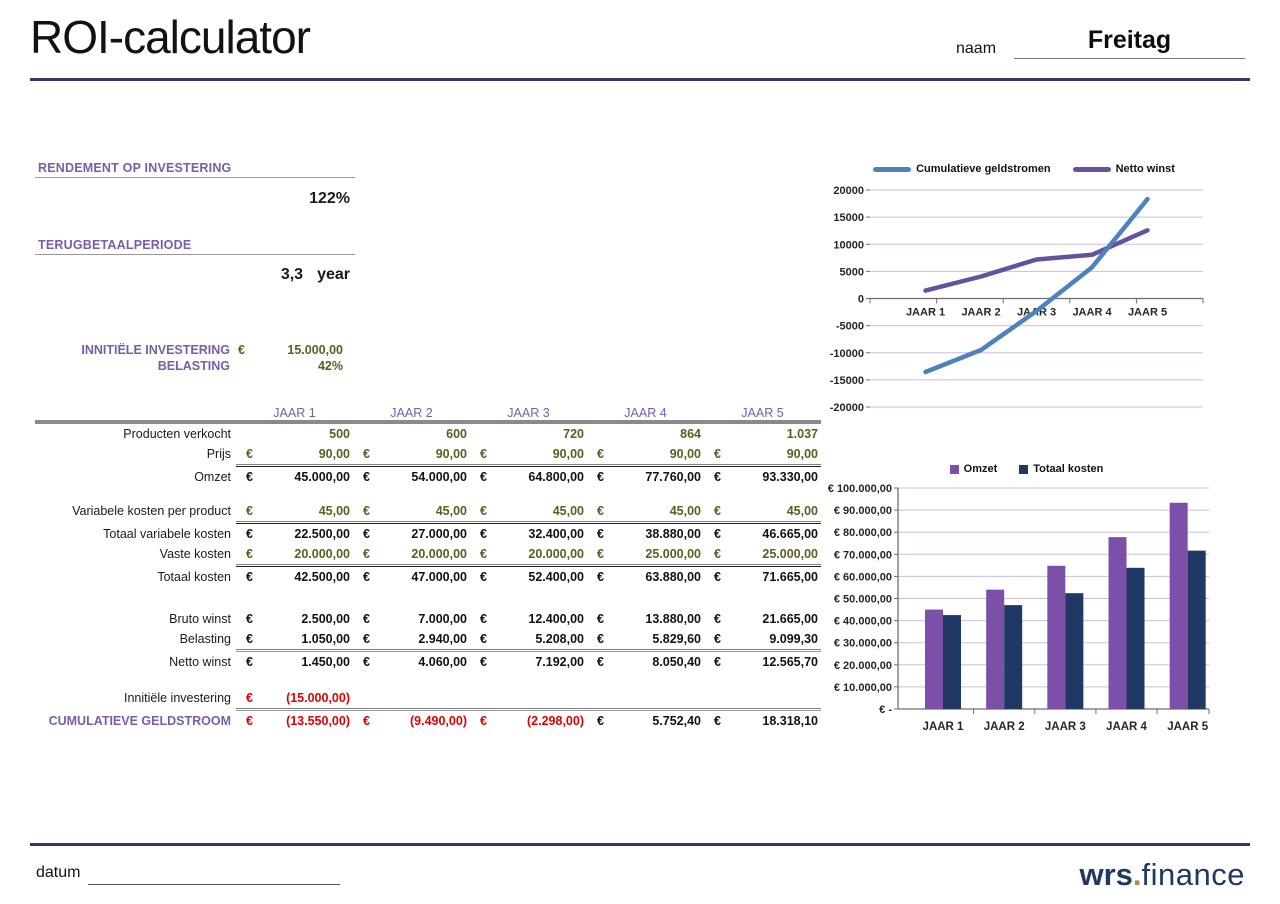 The height and width of the screenshot is (904, 1280). What do you see at coordinates (863, 511) in the screenshot?
I see `svg-text: € 90.000,00` at bounding box center [863, 511].